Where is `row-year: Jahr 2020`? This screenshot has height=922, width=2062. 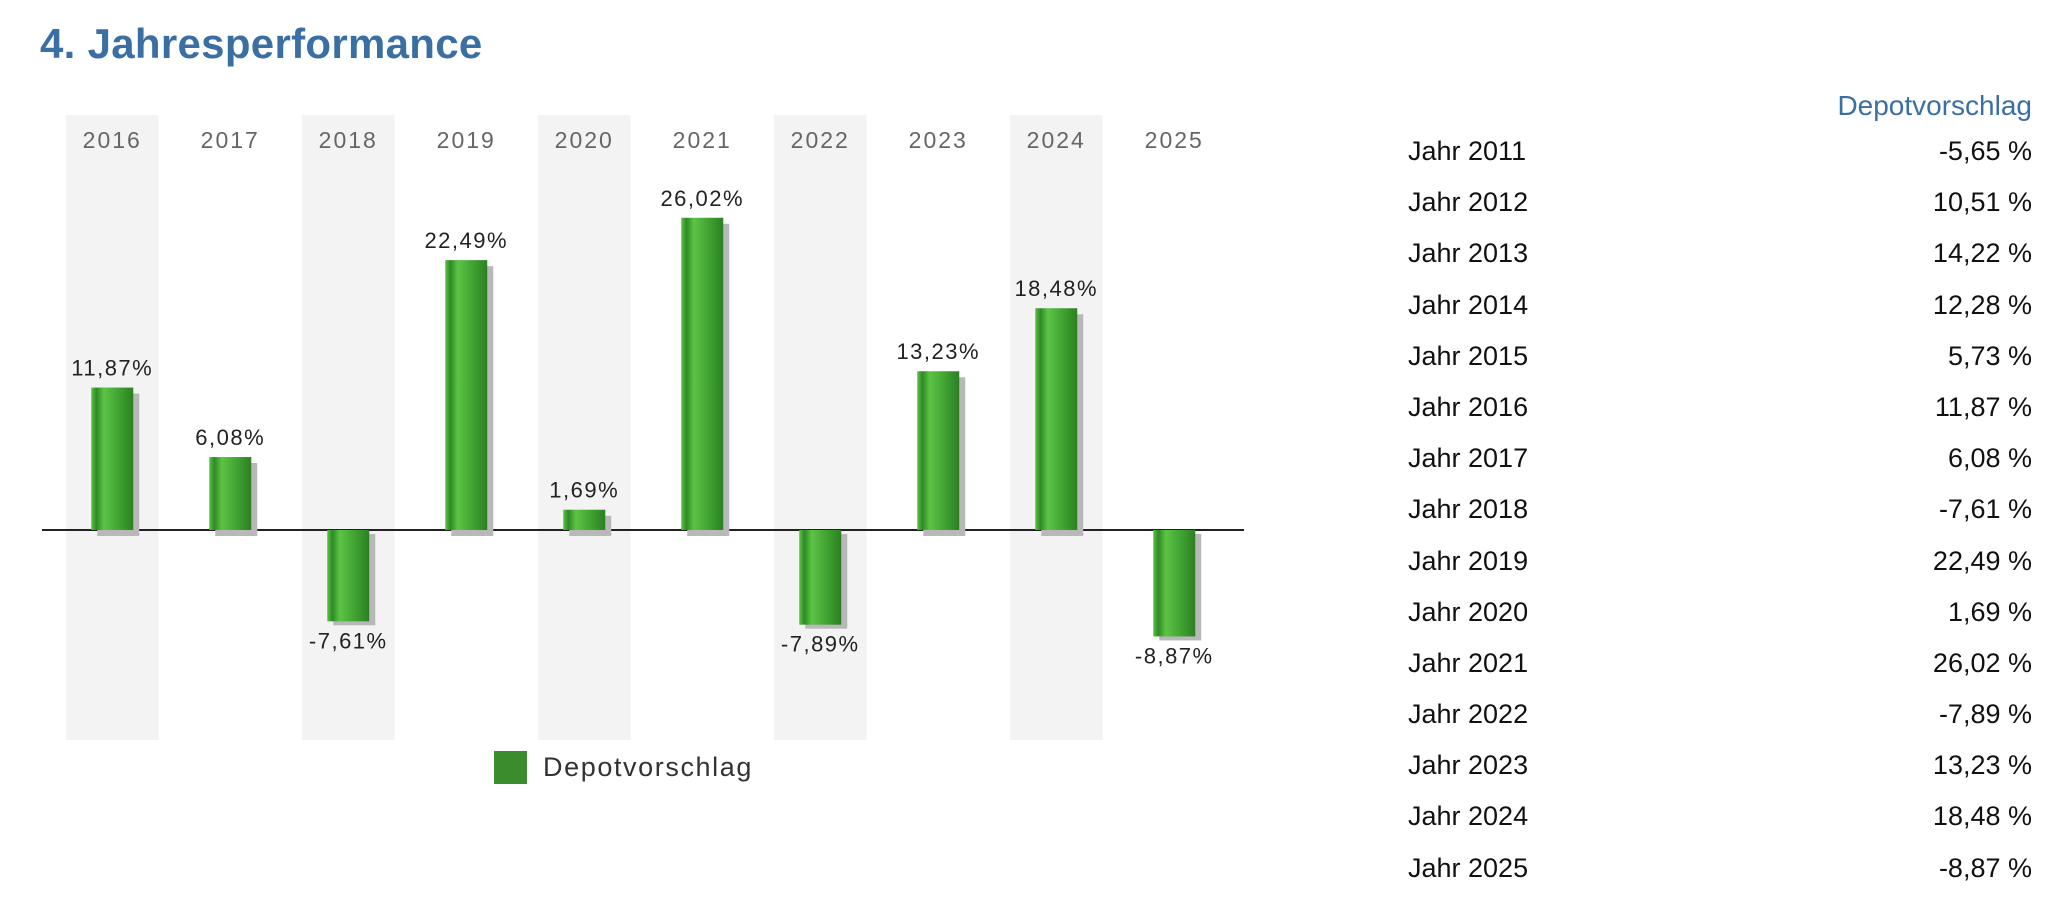 row-year: Jahr 2020 is located at coordinates (1468, 611).